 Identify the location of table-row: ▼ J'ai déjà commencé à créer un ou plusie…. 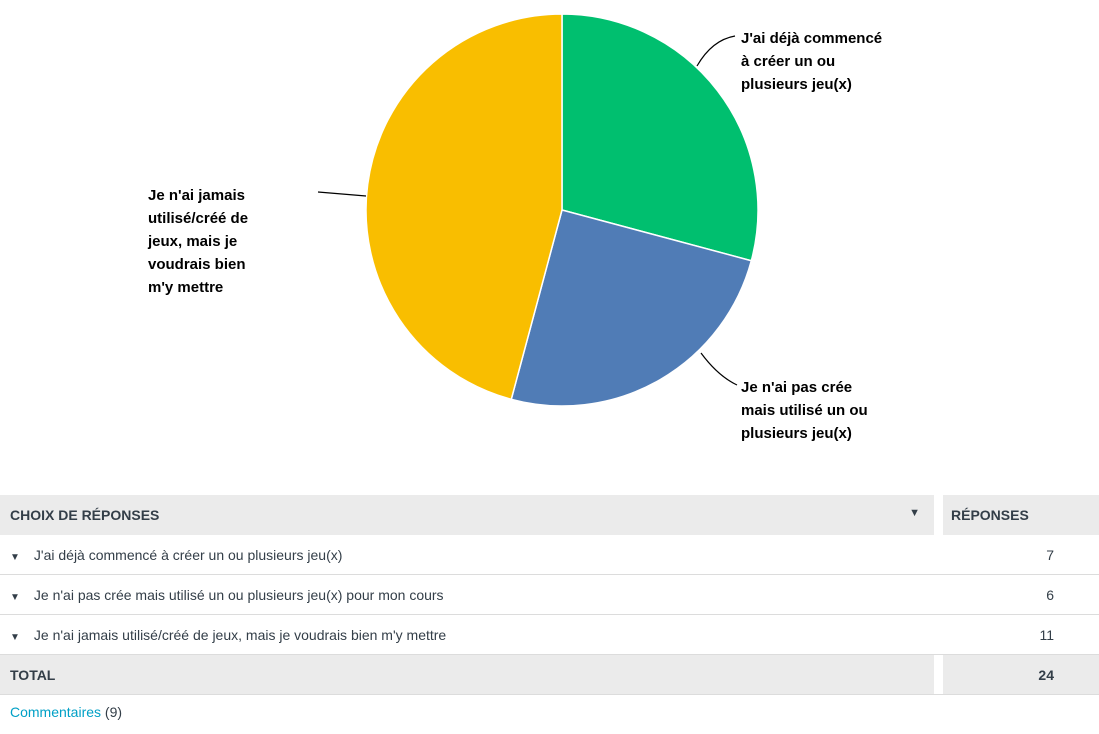
(549, 555).